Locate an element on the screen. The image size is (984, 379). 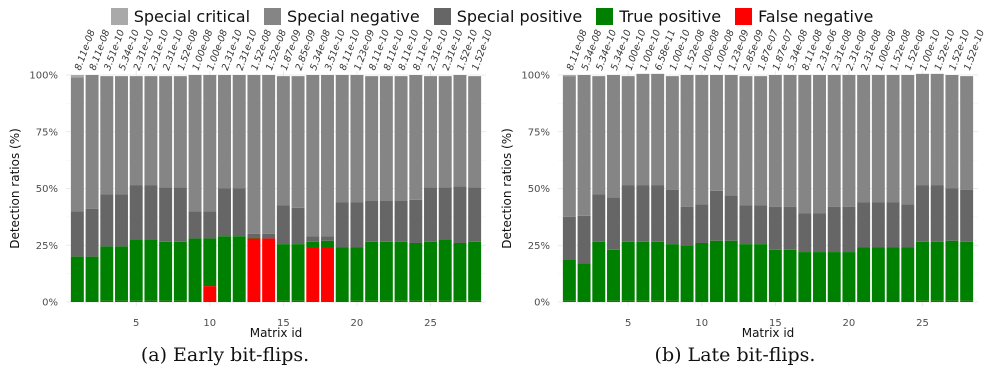
y-tick-label: 100% is located at coordinates (43, 76).